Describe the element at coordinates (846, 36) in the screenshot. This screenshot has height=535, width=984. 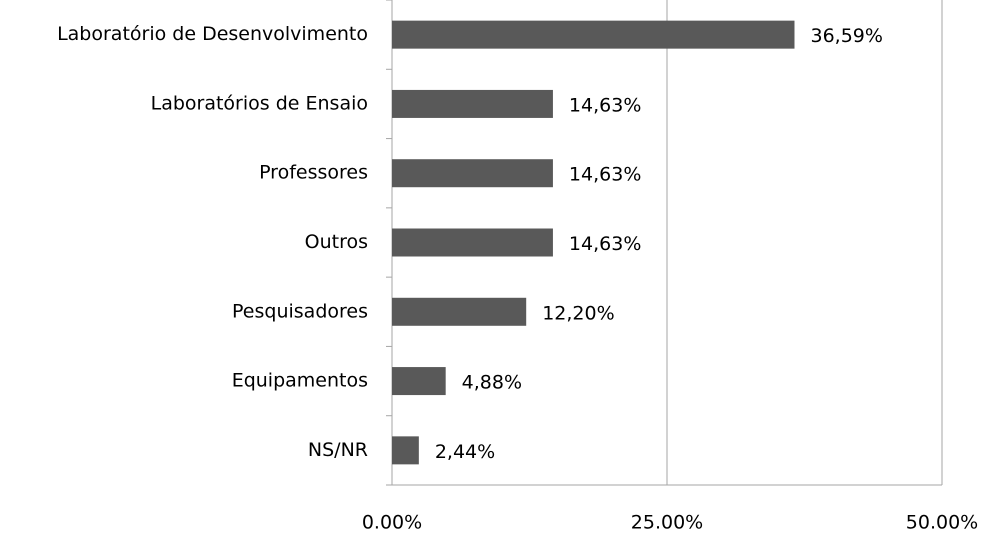
I see `data-label: 36,59%` at that location.